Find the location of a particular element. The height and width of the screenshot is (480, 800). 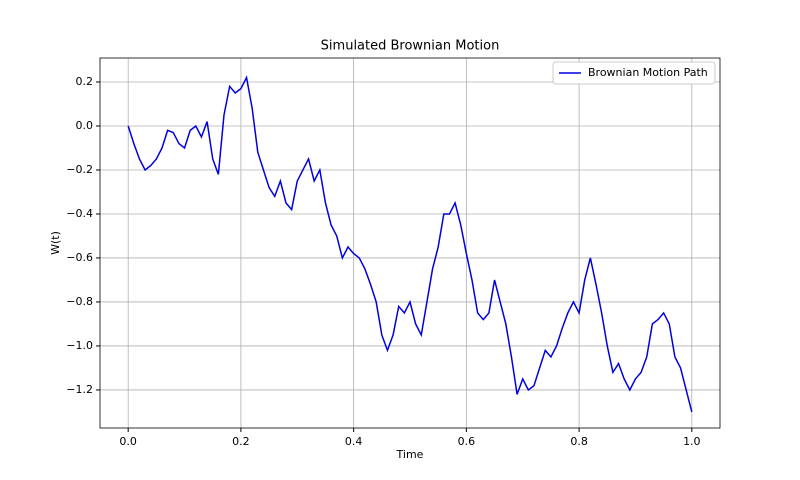

y-tick-label: 0.2 is located at coordinates (85, 81).